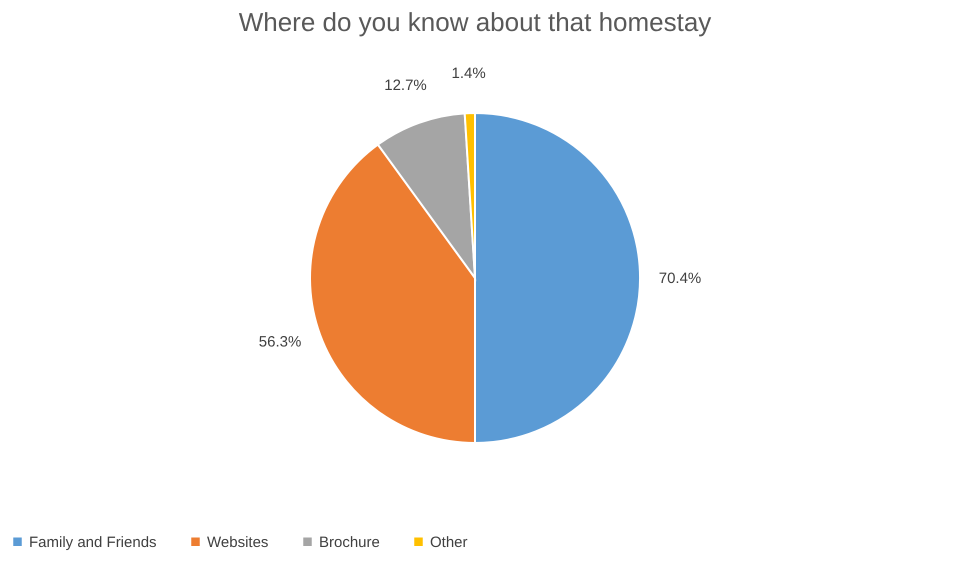  I want to click on data-label: 12.7%, so click(405, 85).